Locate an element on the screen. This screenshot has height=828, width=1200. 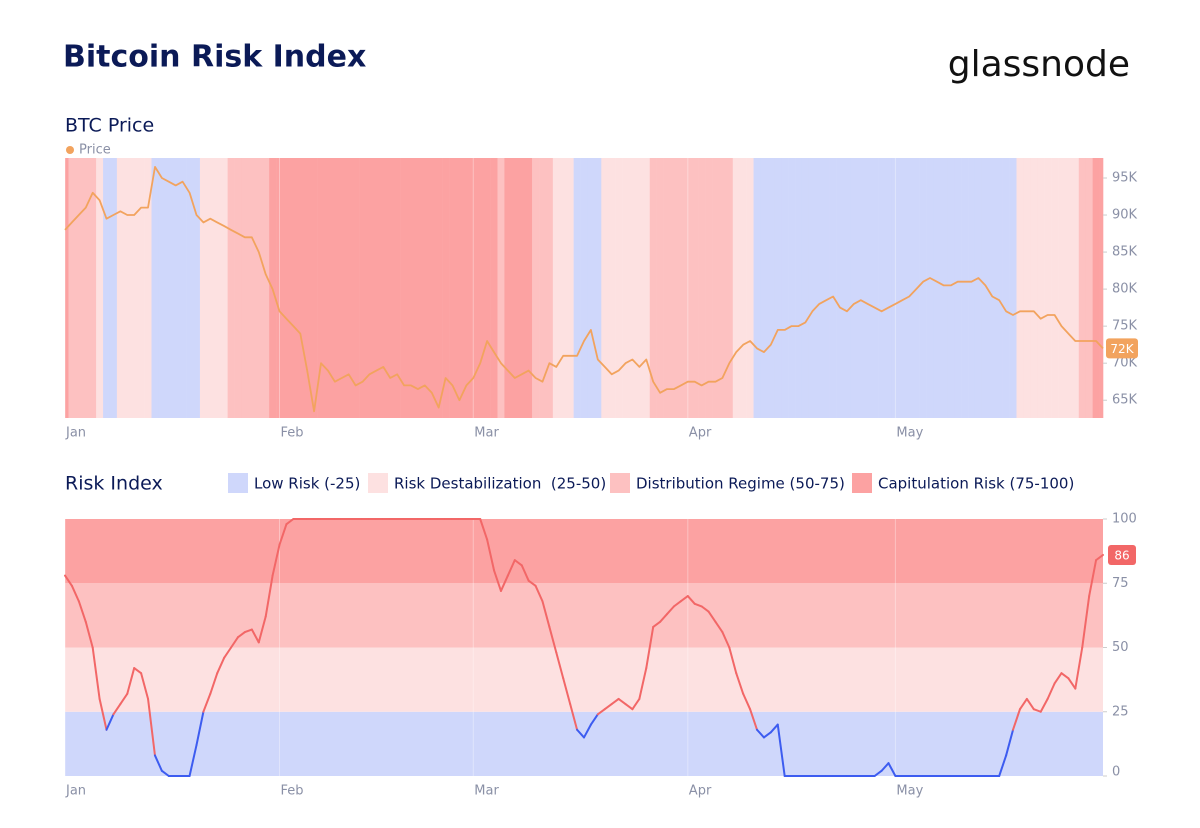
y-tick-label: 25 is located at coordinates (1120, 711).